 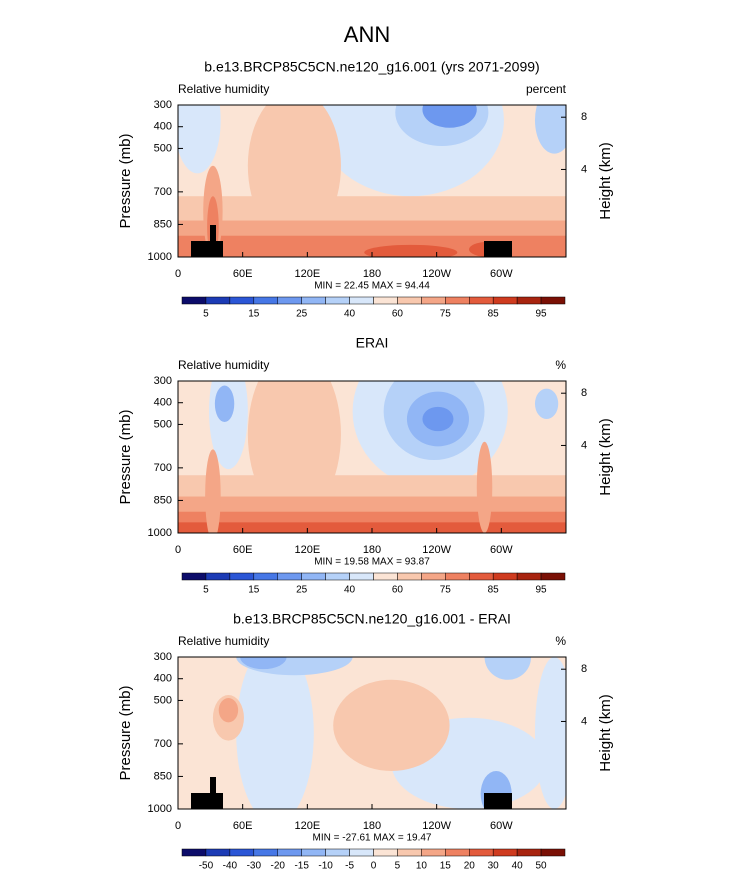 I want to click on y-tick-label: 500, so click(x=163, y=148).